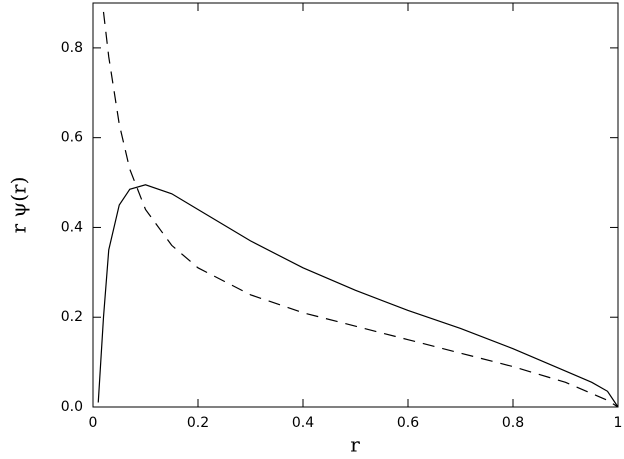 This screenshot has width=624, height=459. Describe the element at coordinates (408, 423) in the screenshot. I see `x-tick-label: 0.6` at that location.